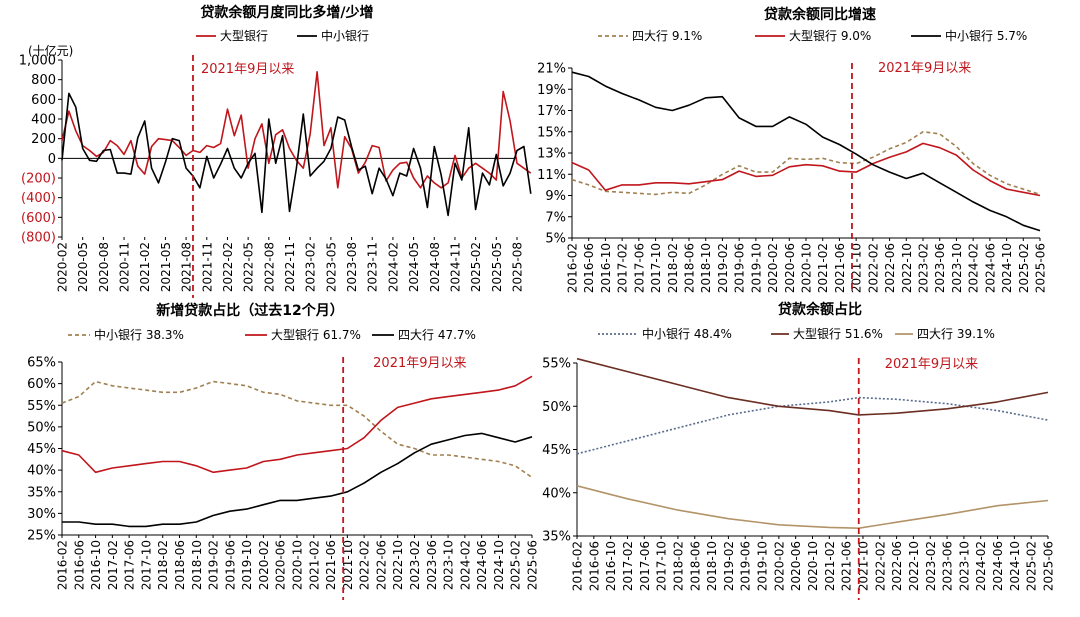  Describe the element at coordinates (43, 100) in the screenshot. I see `y-tick-label: 600` at that location.